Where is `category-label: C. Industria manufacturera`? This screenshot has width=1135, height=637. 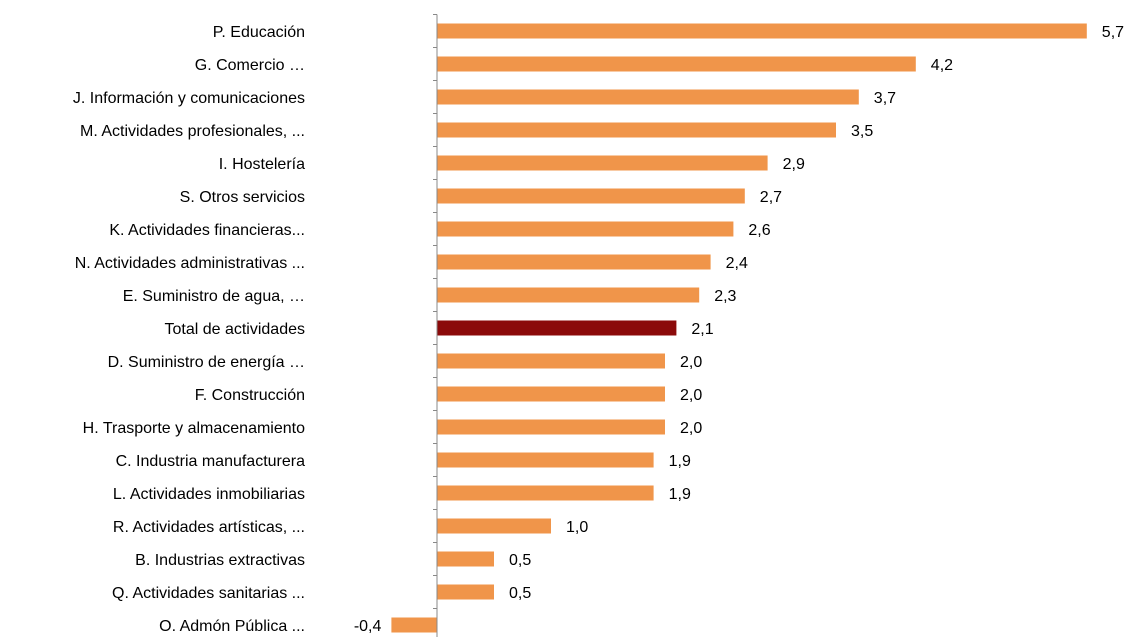 category-label: C. Industria manufacturera is located at coordinates (211, 461).